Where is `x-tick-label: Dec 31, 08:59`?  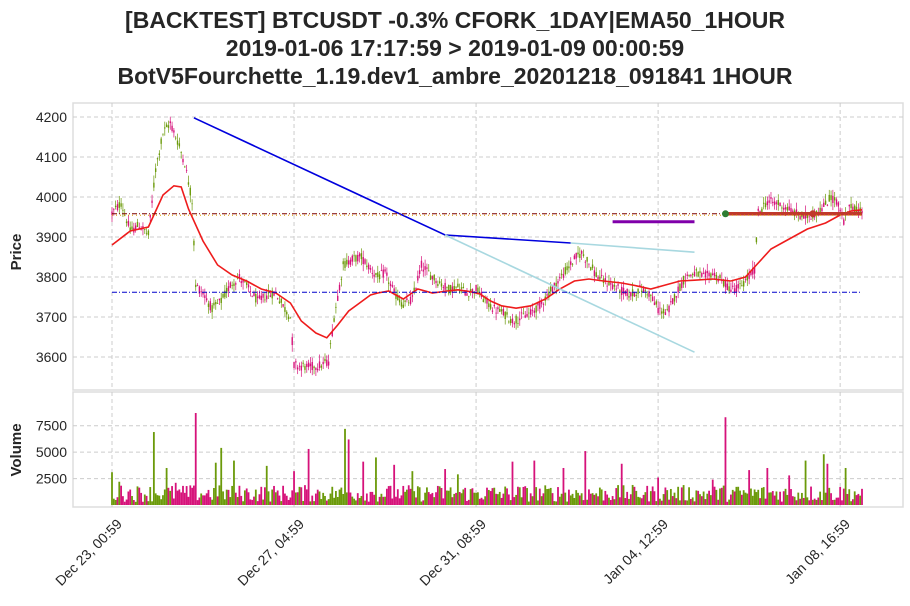 x-tick-label: Dec 31, 08:59 is located at coordinates (452, 552).